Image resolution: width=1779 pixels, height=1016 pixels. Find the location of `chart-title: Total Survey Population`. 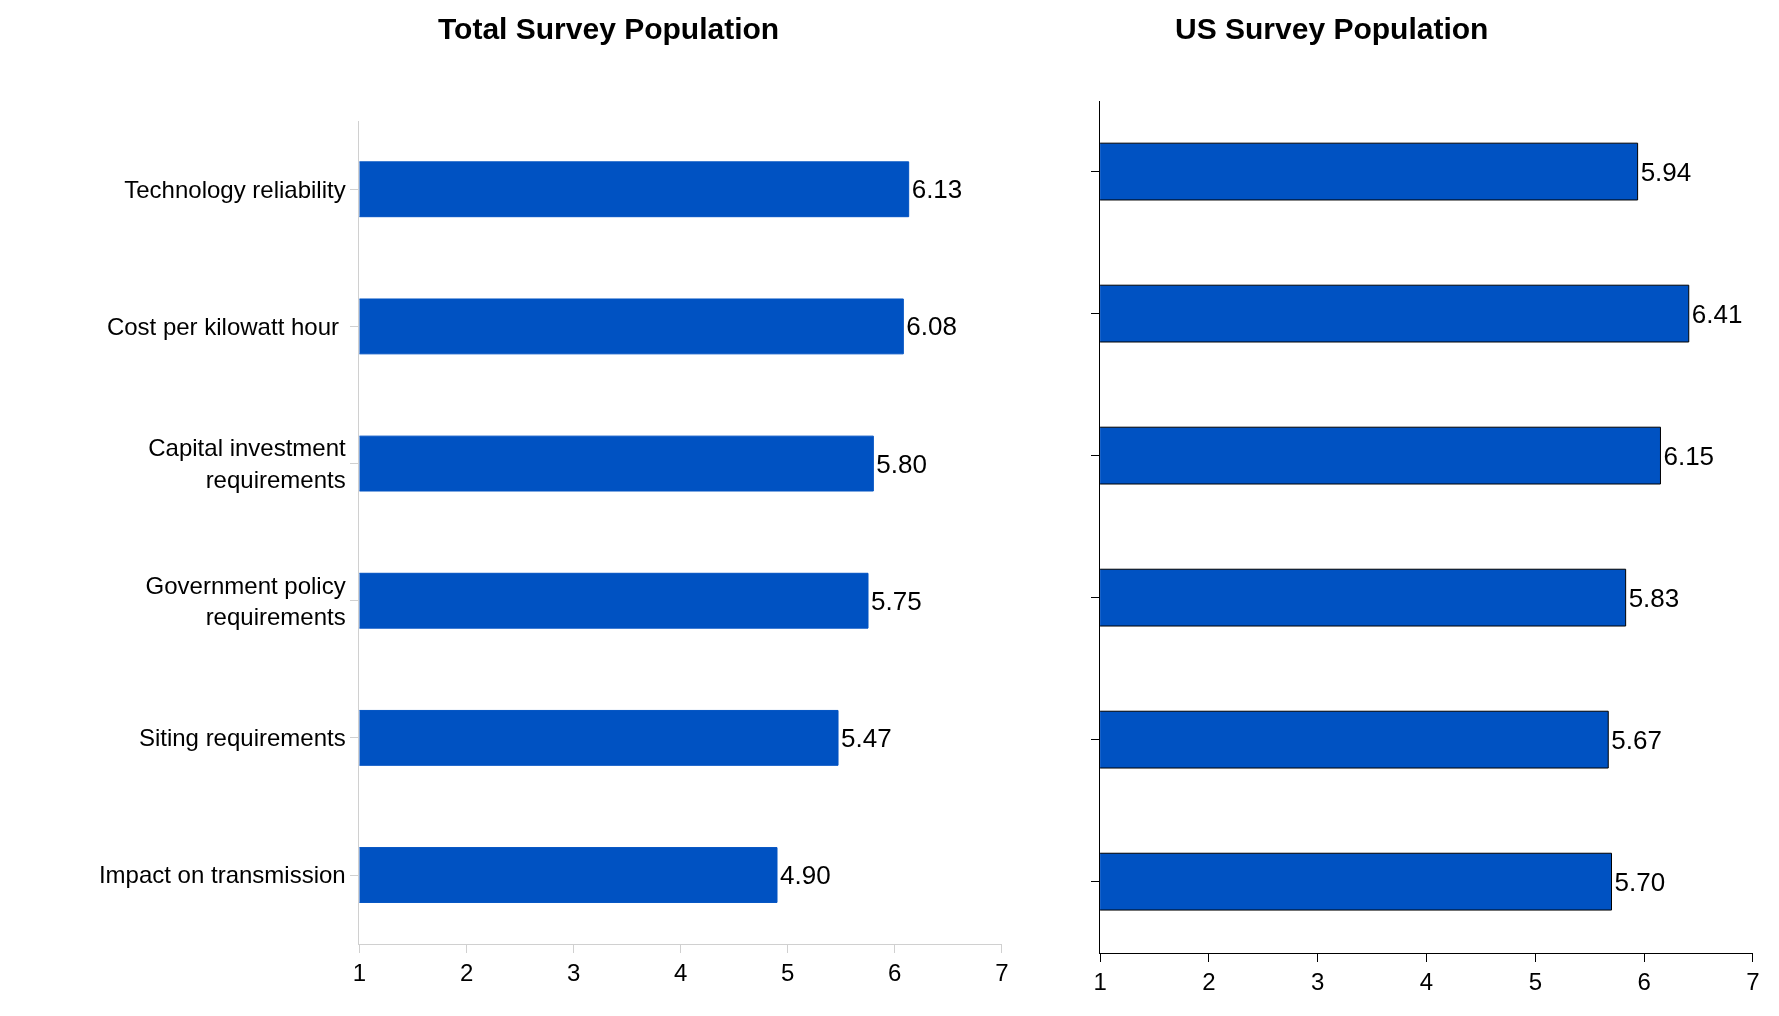

chart-title: Total Survey Population is located at coordinates (609, 28).